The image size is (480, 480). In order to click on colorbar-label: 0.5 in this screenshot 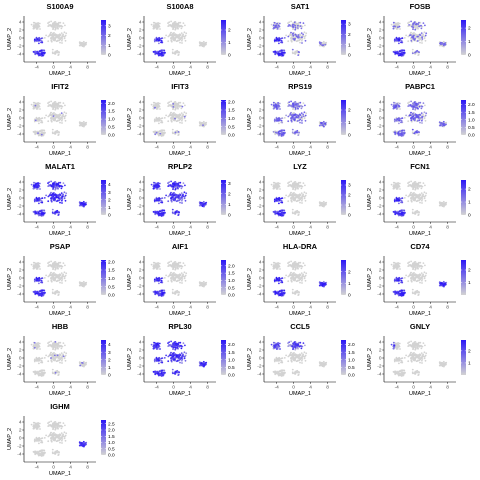, I will do `click(231, 127)`.